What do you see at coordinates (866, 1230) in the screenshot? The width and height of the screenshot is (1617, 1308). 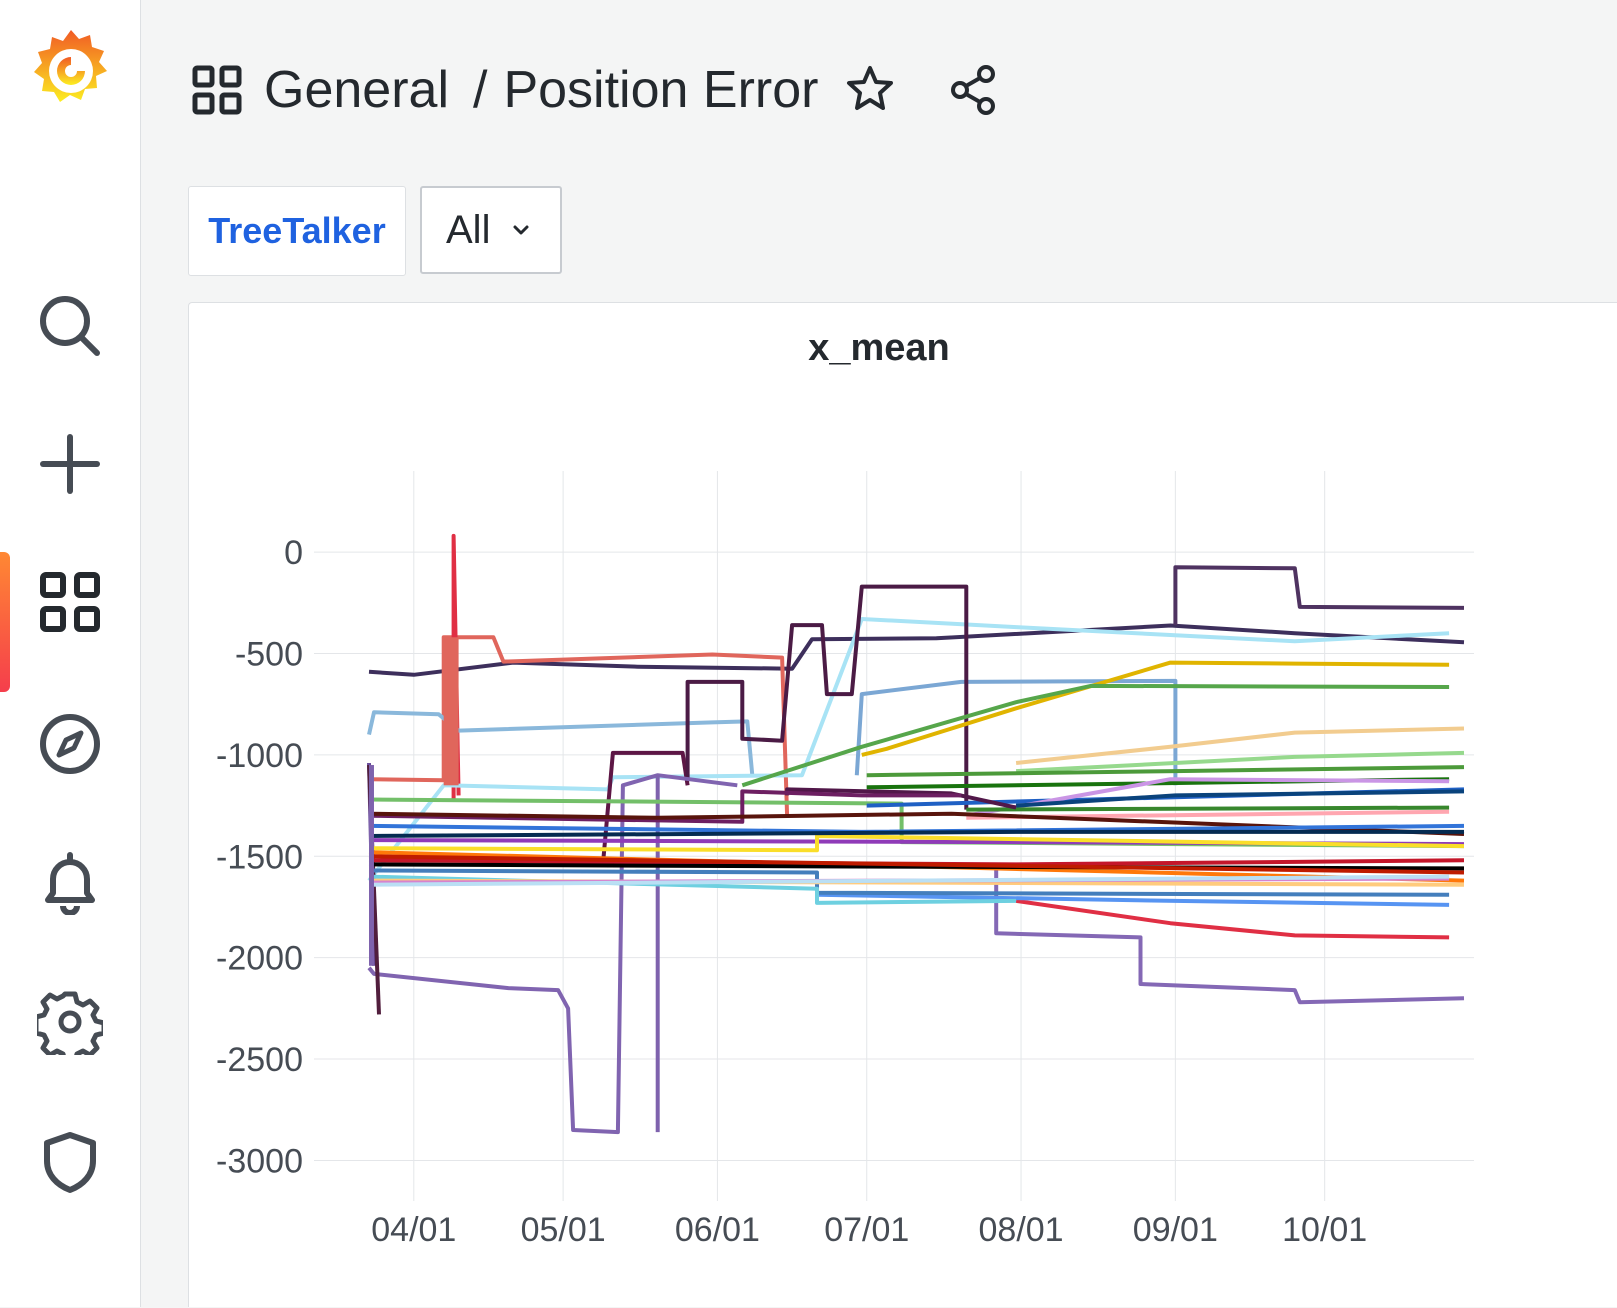 I see `x-tick-label: 07/01` at bounding box center [866, 1230].